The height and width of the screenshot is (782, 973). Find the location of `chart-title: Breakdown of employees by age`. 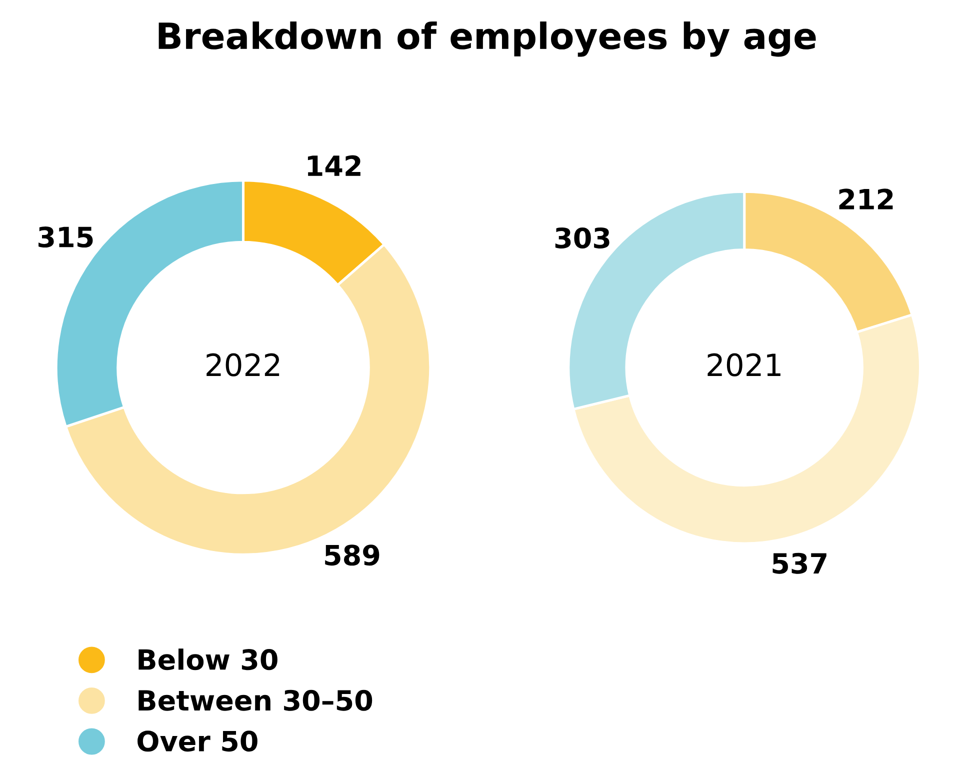

chart-title: Breakdown of employees by age is located at coordinates (487, 39).